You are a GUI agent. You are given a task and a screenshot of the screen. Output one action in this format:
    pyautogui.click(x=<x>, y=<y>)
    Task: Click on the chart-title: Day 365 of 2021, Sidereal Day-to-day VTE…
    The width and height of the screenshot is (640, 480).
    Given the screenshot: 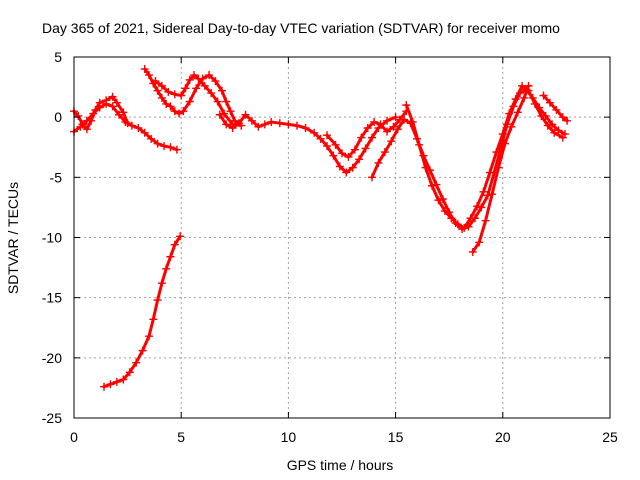 What is the action you would take?
    pyautogui.click(x=301, y=28)
    